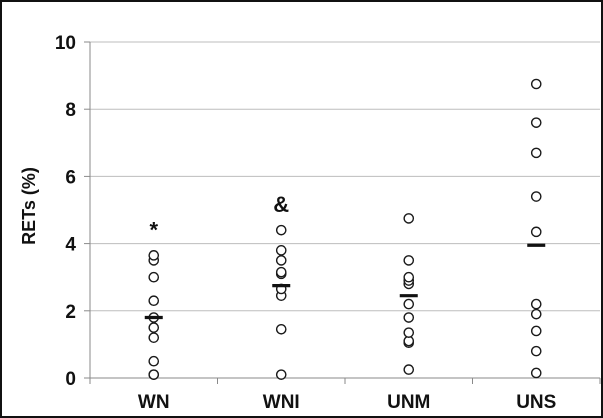 This screenshot has height=418, width=603. Describe the element at coordinates (536, 402) in the screenshot. I see `x-tick-label-uns: UNS` at that location.